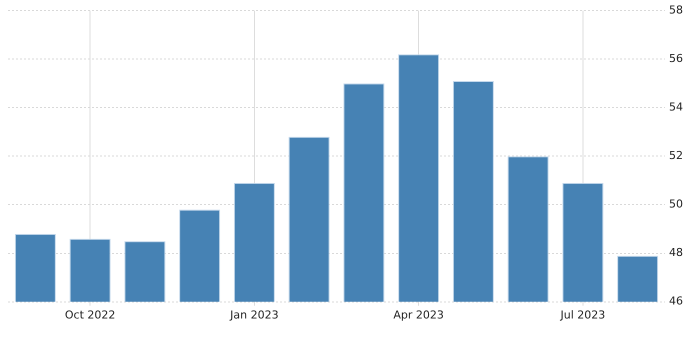 The width and height of the screenshot is (699, 337). Describe the element at coordinates (676, 58) in the screenshot. I see `y-tick-label: 56` at that location.